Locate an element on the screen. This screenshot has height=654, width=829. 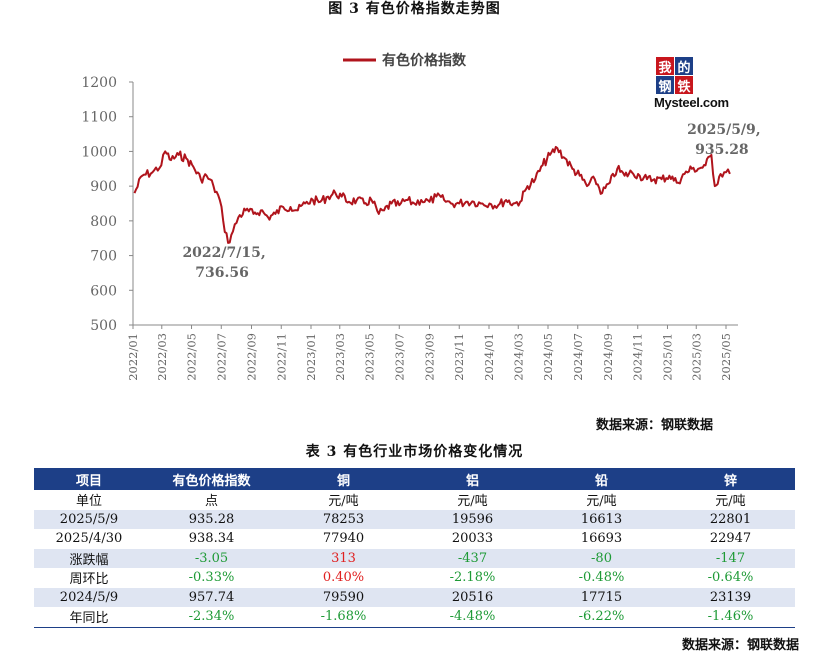
x-tick-label: 2023/09 is located at coordinates (430, 357).